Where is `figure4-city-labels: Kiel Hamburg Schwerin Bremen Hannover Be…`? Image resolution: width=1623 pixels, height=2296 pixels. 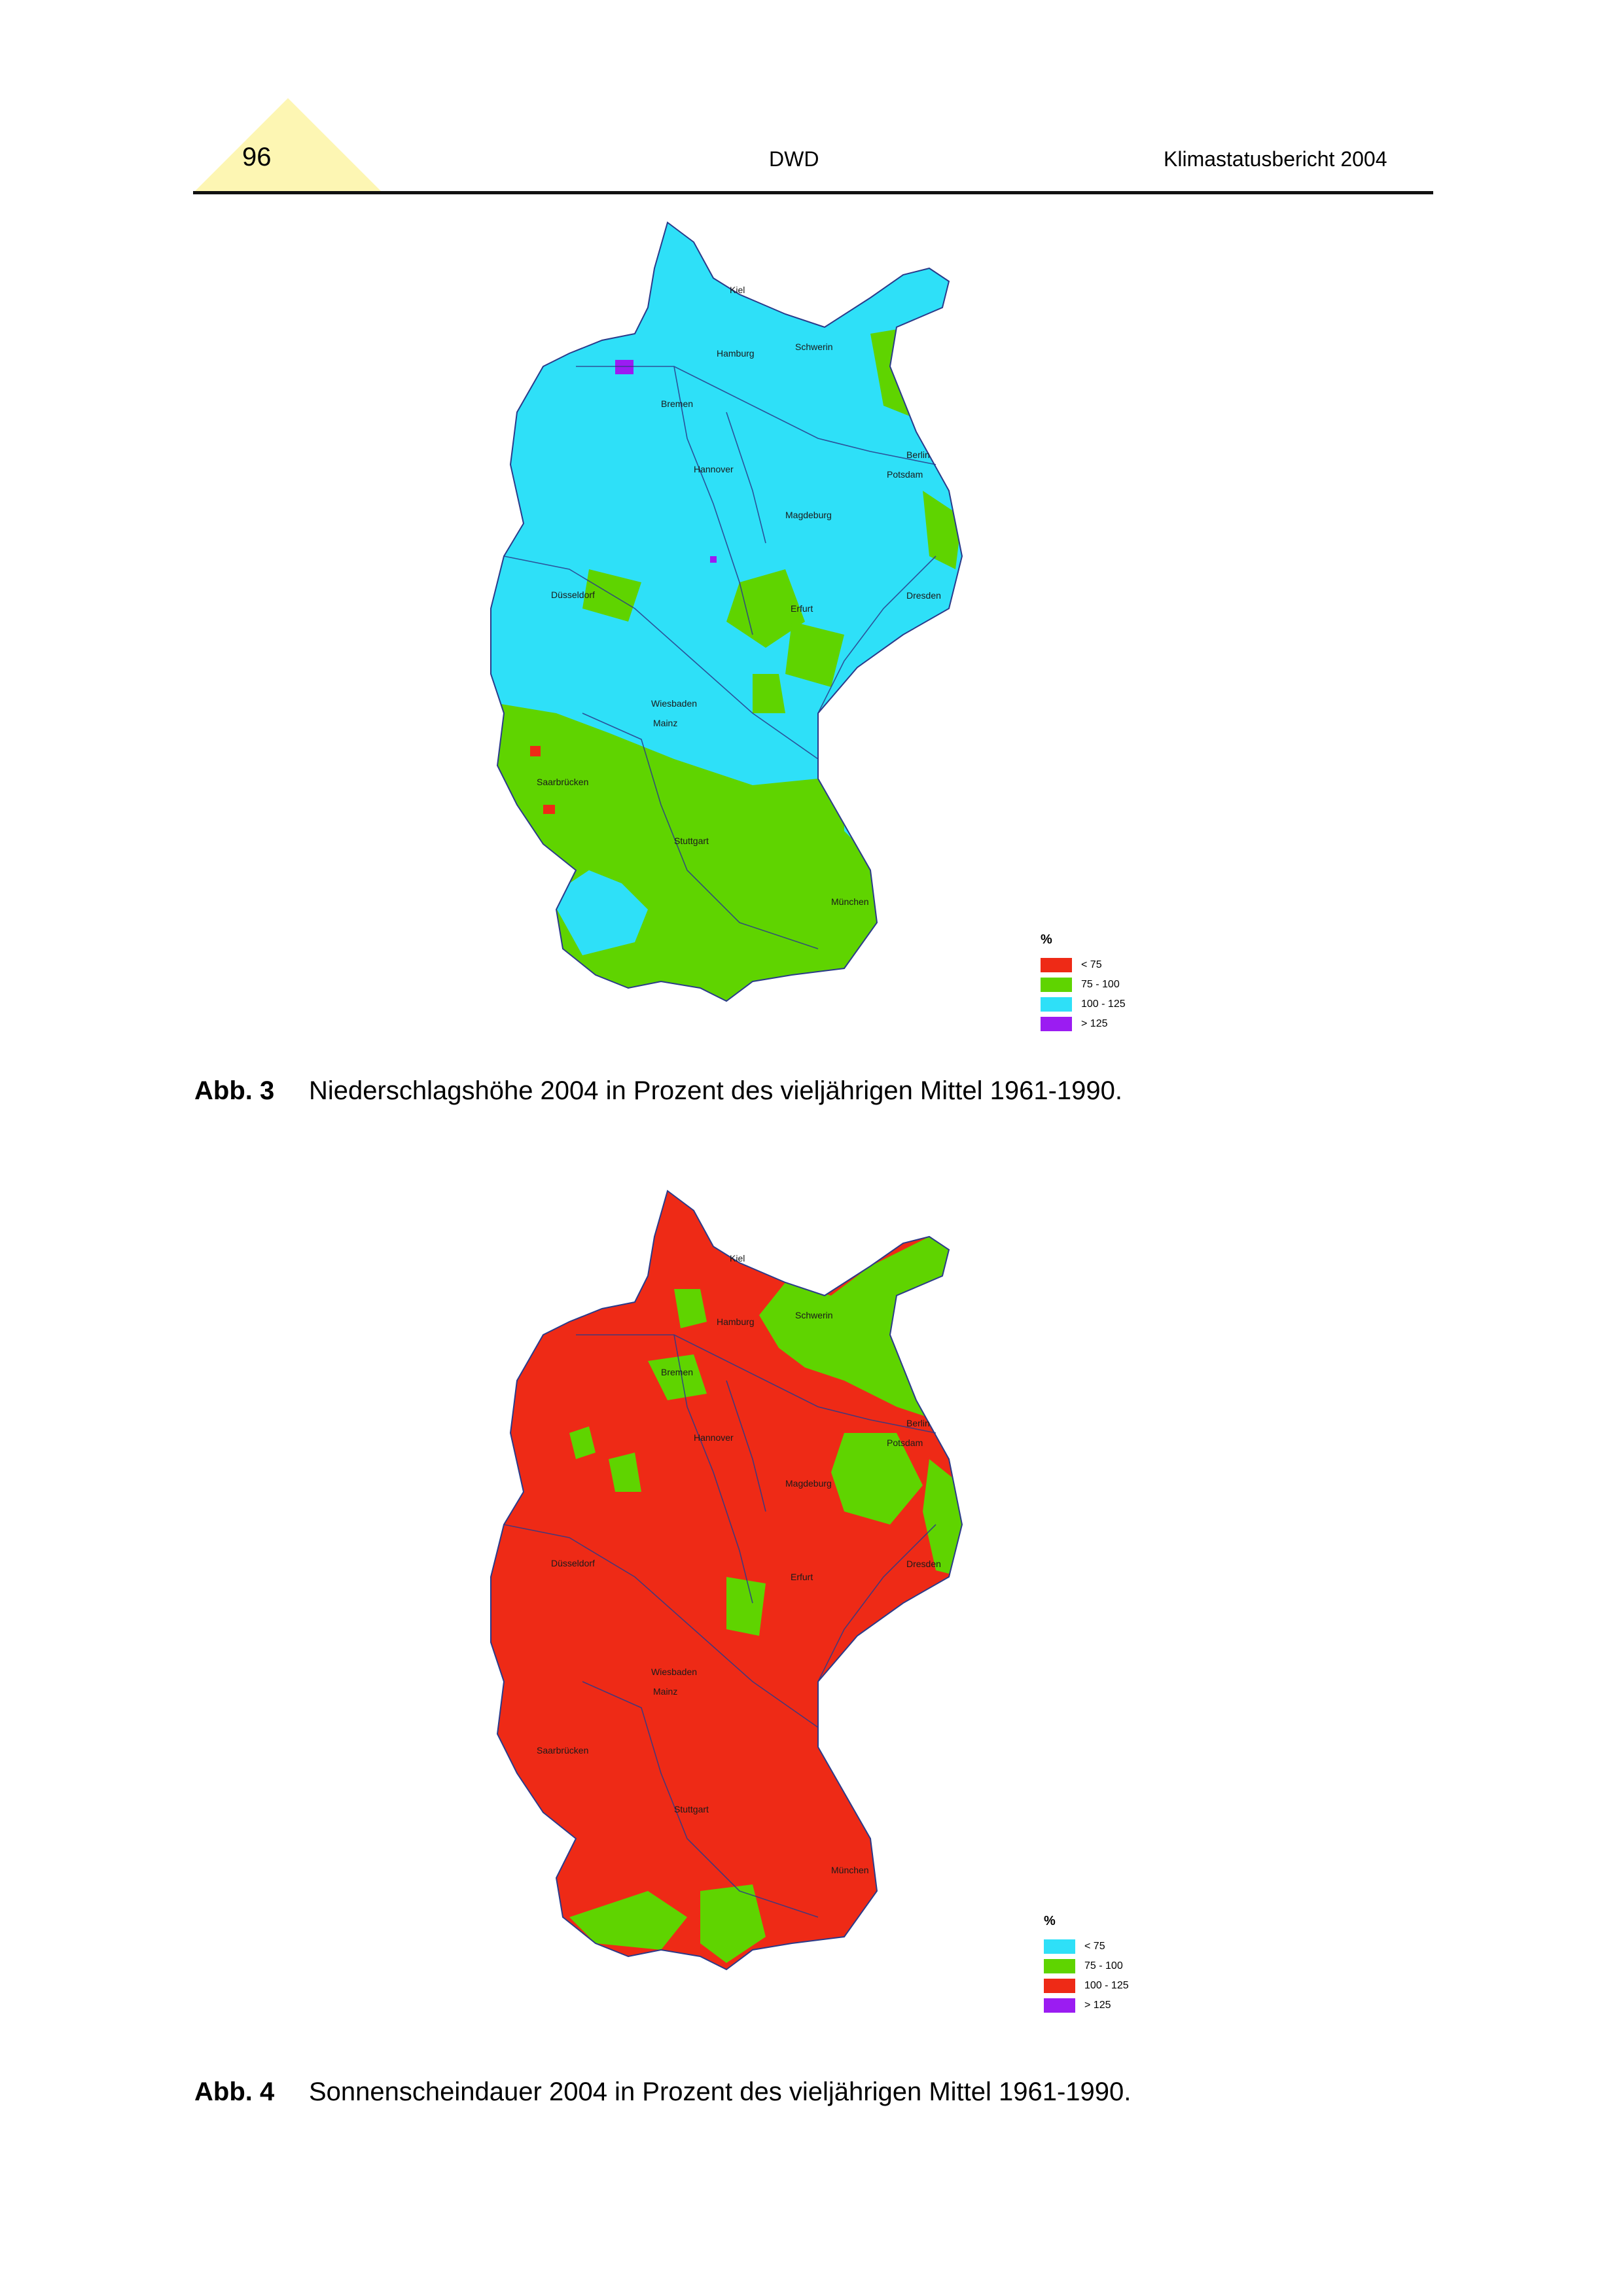
figure4-city-labels: Kiel Hamburg Schwerin Bremen Hannover Be… is located at coordinates (739, 1564).